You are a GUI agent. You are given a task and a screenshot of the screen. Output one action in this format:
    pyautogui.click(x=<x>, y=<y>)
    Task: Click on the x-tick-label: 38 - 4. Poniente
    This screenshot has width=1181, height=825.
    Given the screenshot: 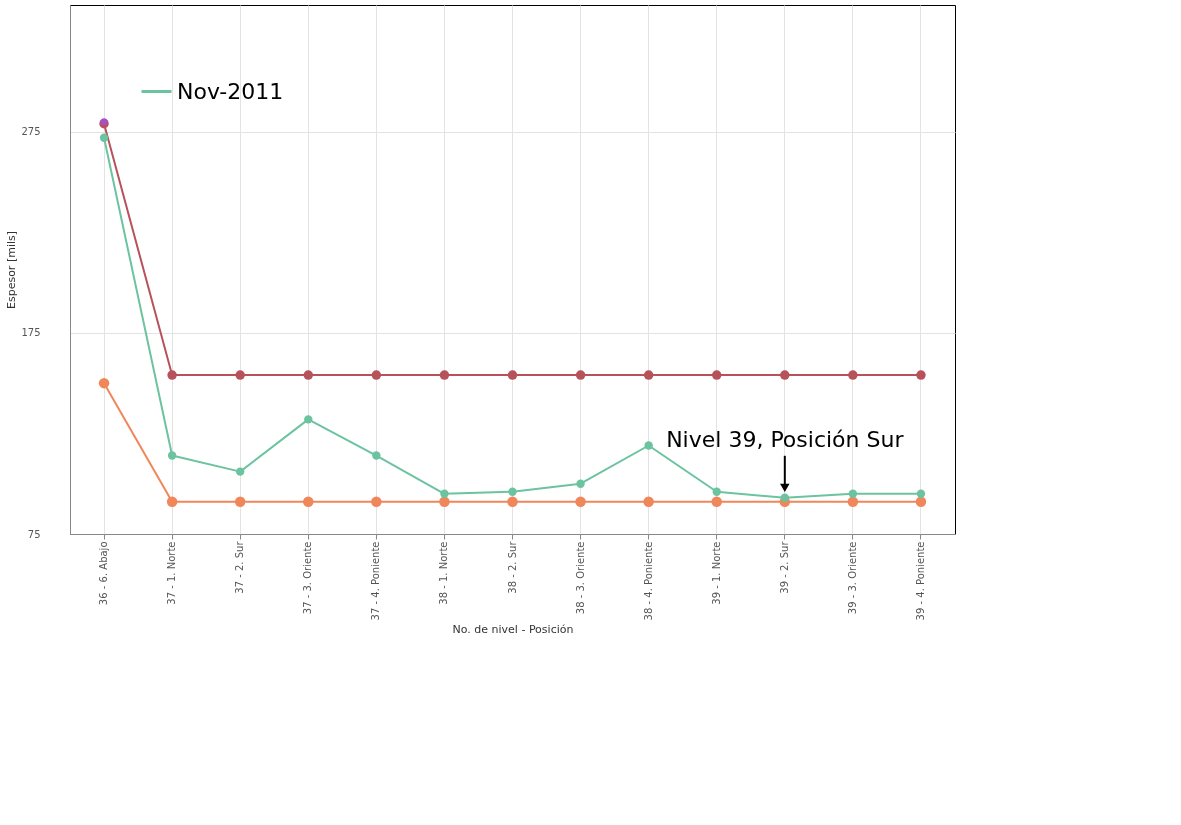 What is the action you would take?
    pyautogui.click(x=648, y=581)
    